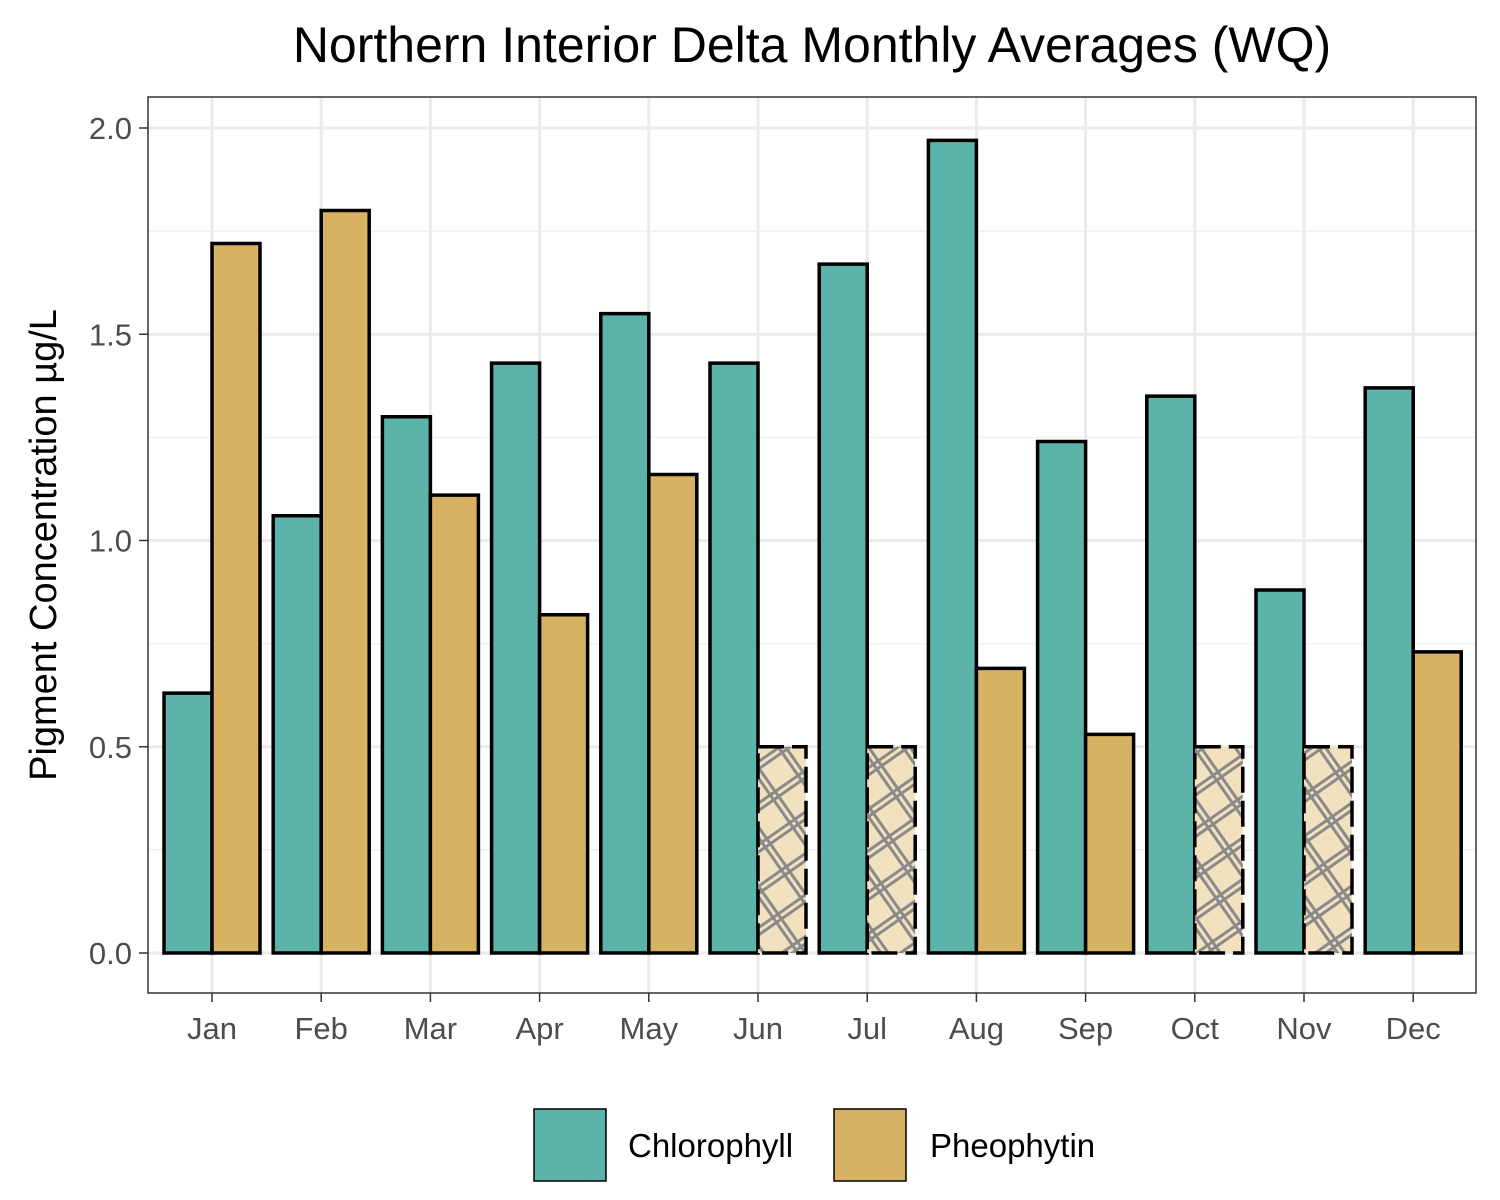  What do you see at coordinates (1328, 850) in the screenshot?
I see `bar-pheophytin-nov` at bounding box center [1328, 850].